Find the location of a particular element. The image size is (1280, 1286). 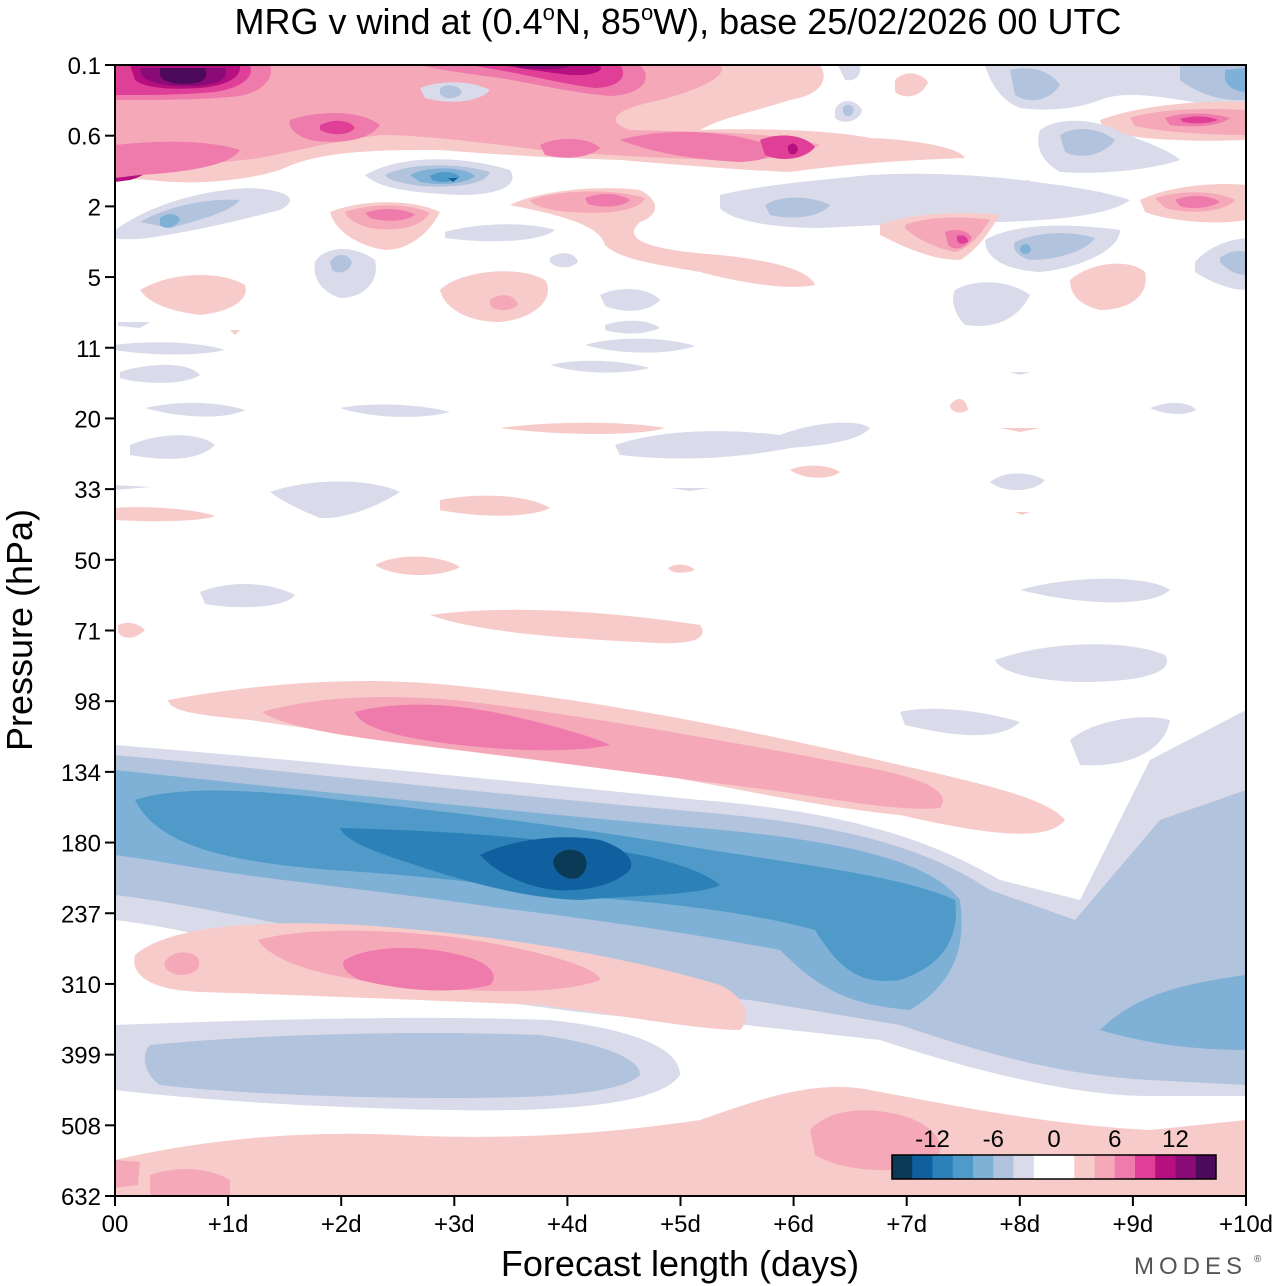

colorbar-tick-label: 6 is located at coordinates (1114, 1139).